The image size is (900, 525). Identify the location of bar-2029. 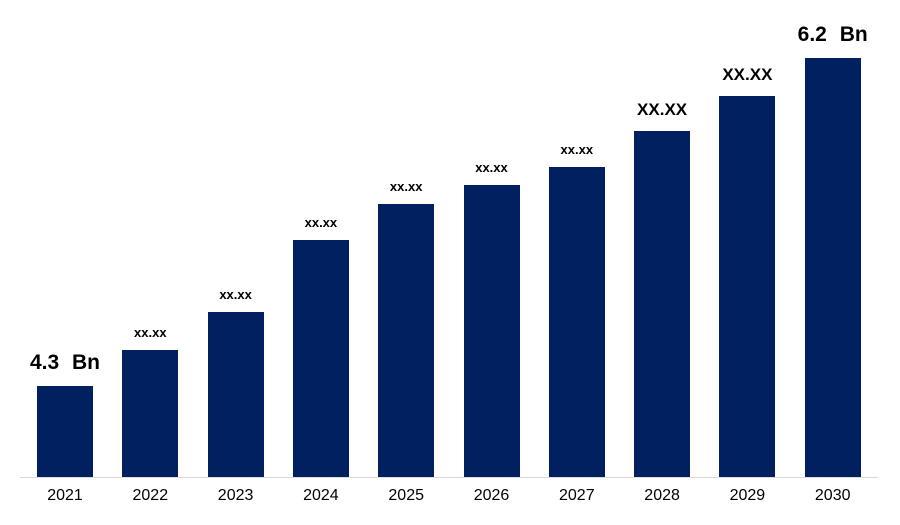
(747, 286).